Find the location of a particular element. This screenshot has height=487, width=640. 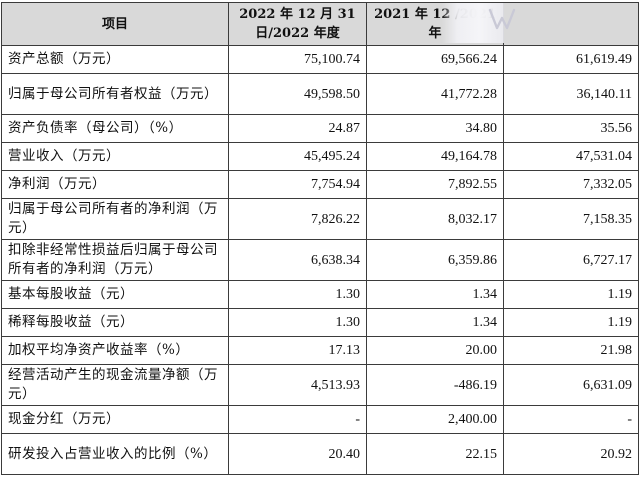

row-label: 扣除非经常性损益后归属于母公司所有者的净利润（万元） is located at coordinates (115, 260).